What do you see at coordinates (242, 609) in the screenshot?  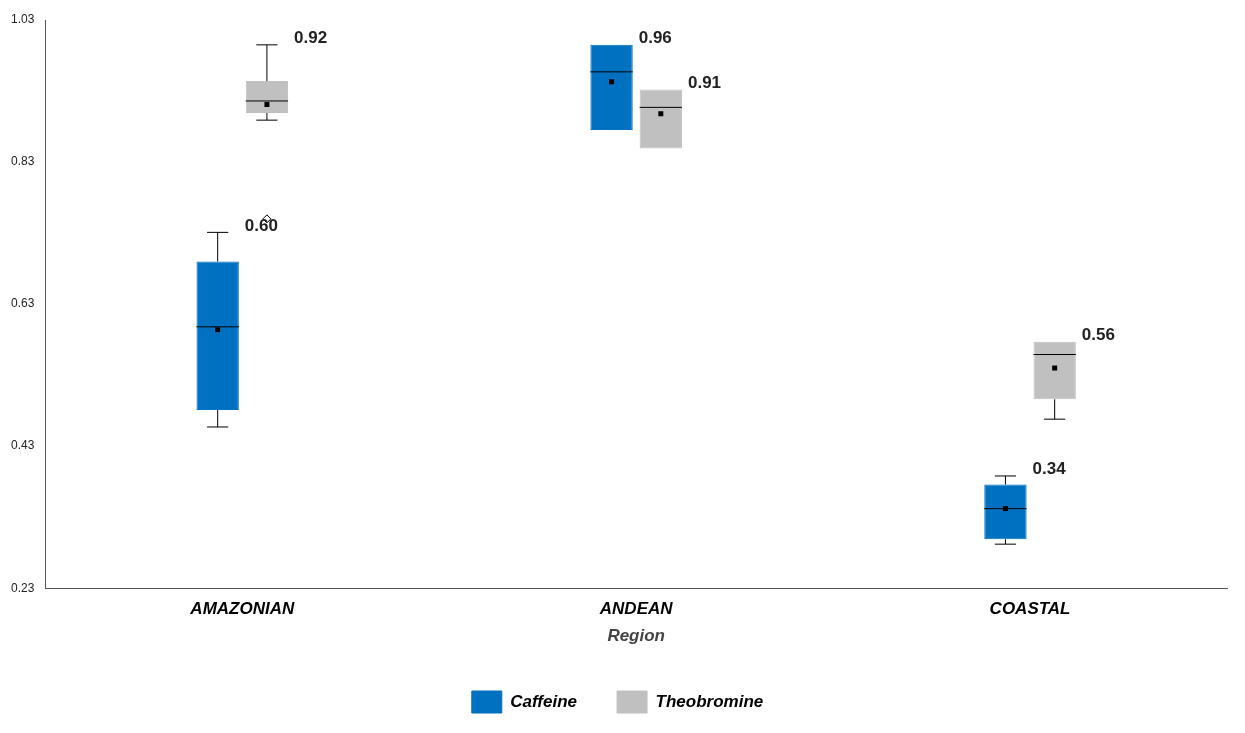 I see `x-tick-label: AMAZONIAN` at bounding box center [242, 609].